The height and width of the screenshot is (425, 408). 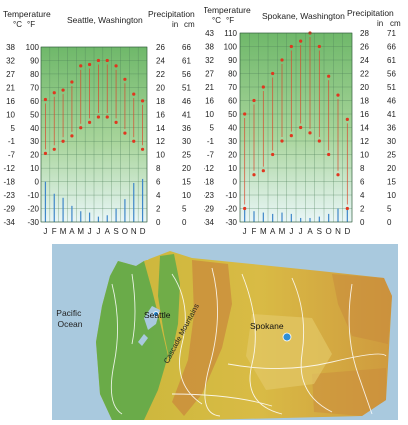 What do you see at coordinates (94, 134) in the screenshot?
I see `plot-frame` at bounding box center [94, 134].